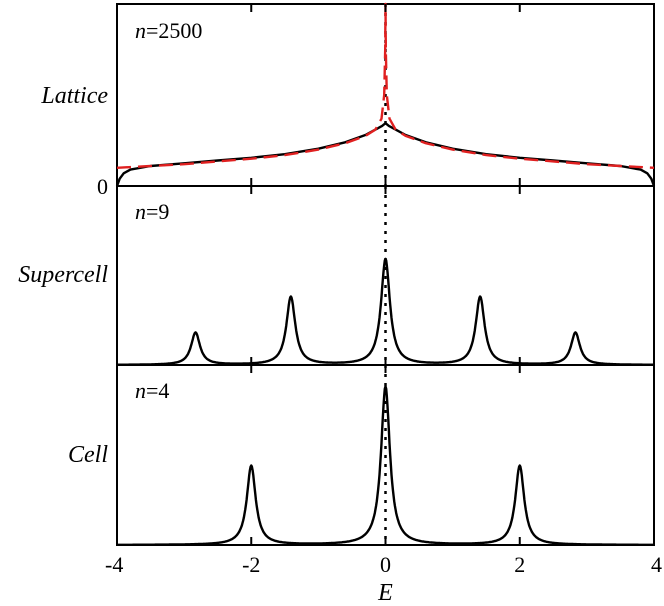  I want to click on n-label-lattice: n=2500, so click(168, 30).